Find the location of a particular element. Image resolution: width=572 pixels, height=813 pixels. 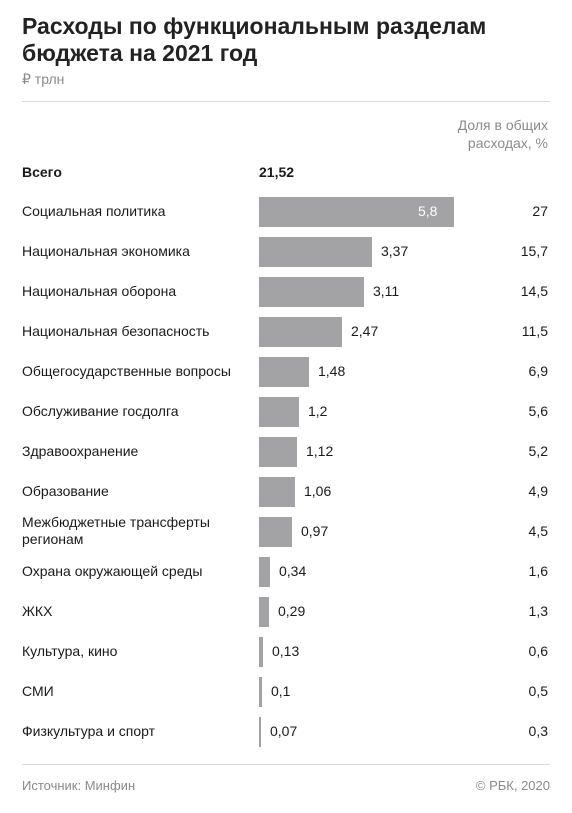

value-label: 2,47 is located at coordinates (365, 331).